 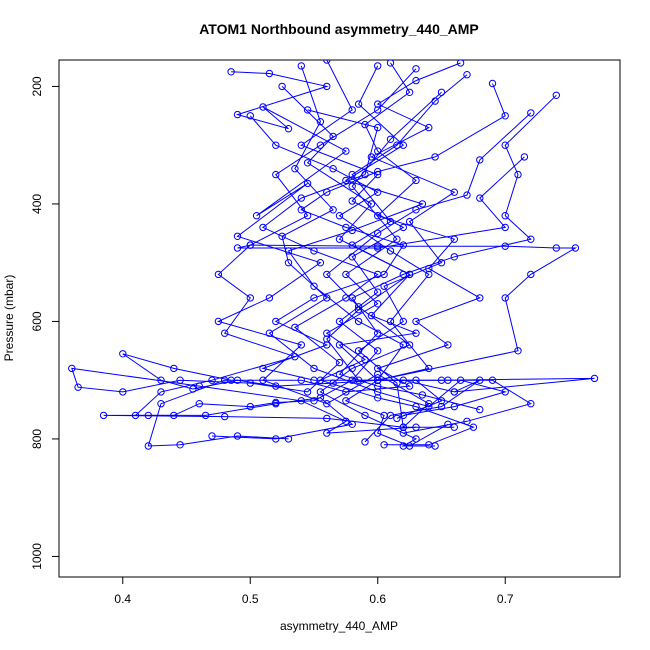 I want to click on x-tick-label: 0.6, so click(x=377, y=599).